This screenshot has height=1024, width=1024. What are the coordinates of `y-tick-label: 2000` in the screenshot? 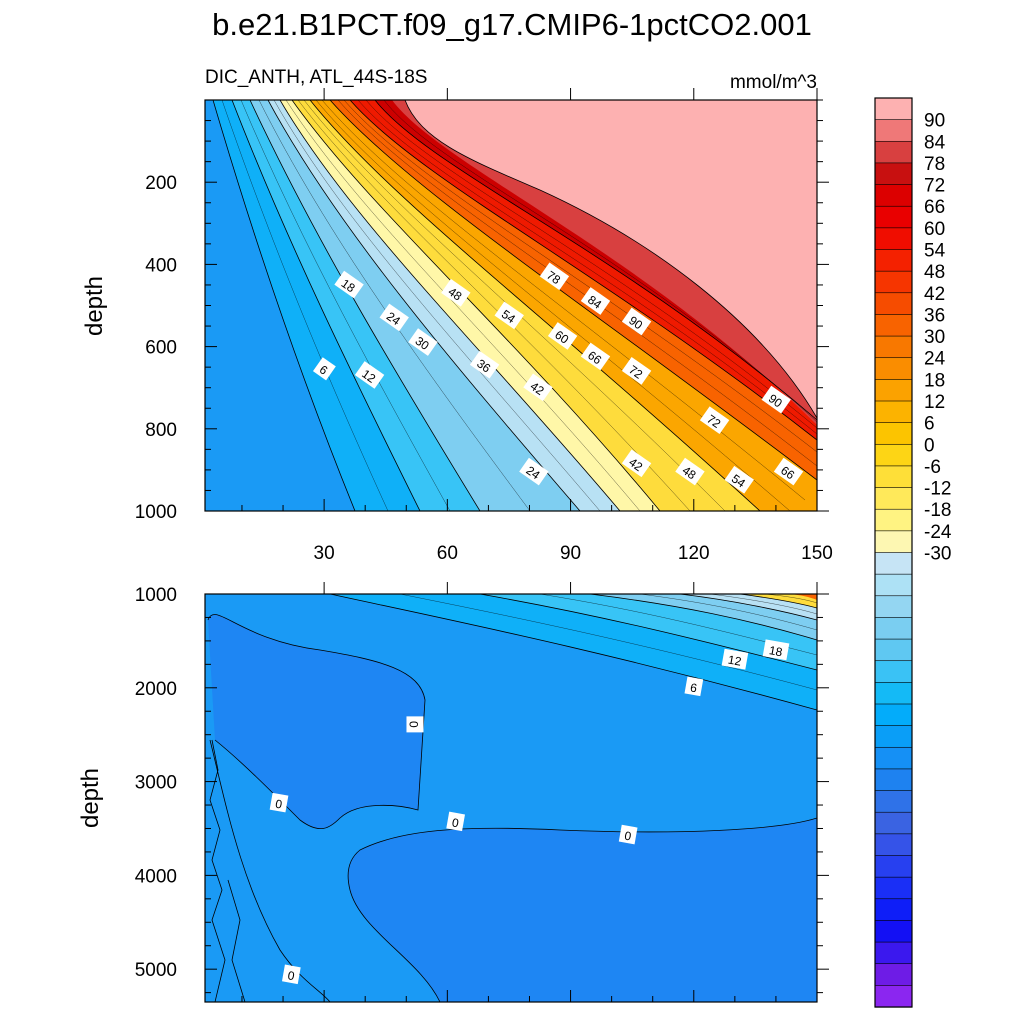 It's located at (156, 689).